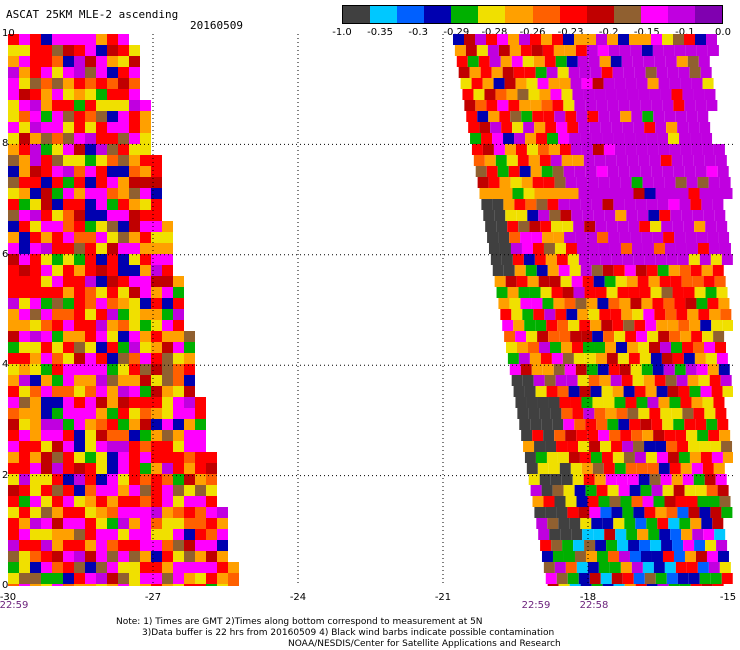 The width and height of the screenshot is (740, 650). Describe the element at coordinates (153, 597) in the screenshot. I see `longitude-tick-label: -27` at that location.